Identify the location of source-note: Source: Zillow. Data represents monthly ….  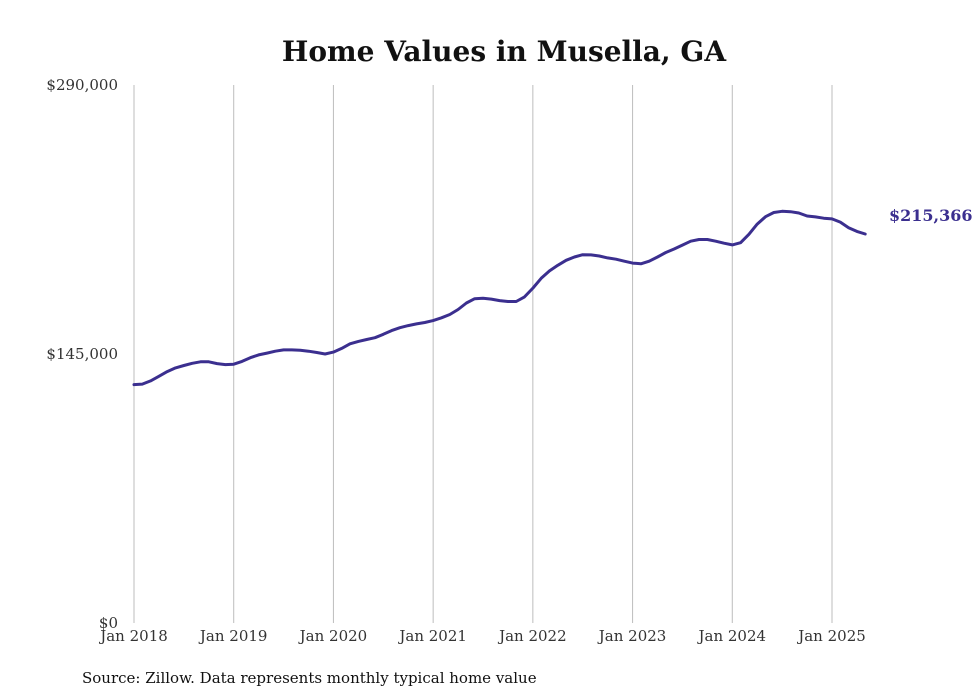
(309, 678).